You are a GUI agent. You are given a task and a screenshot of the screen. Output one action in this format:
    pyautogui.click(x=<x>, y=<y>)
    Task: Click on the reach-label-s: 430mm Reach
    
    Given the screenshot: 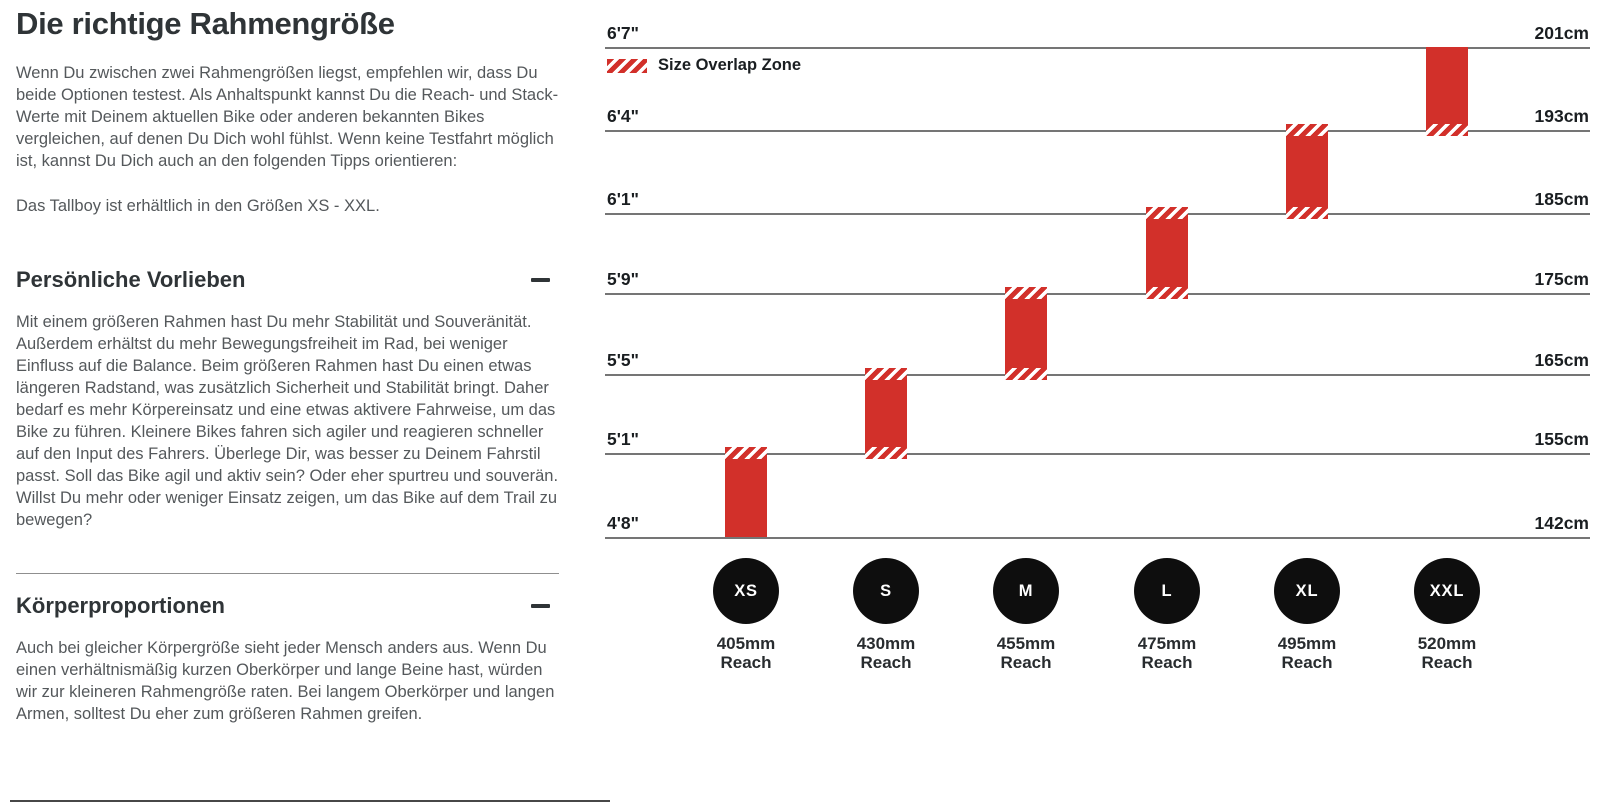 What is the action you would take?
    pyautogui.click(x=886, y=653)
    